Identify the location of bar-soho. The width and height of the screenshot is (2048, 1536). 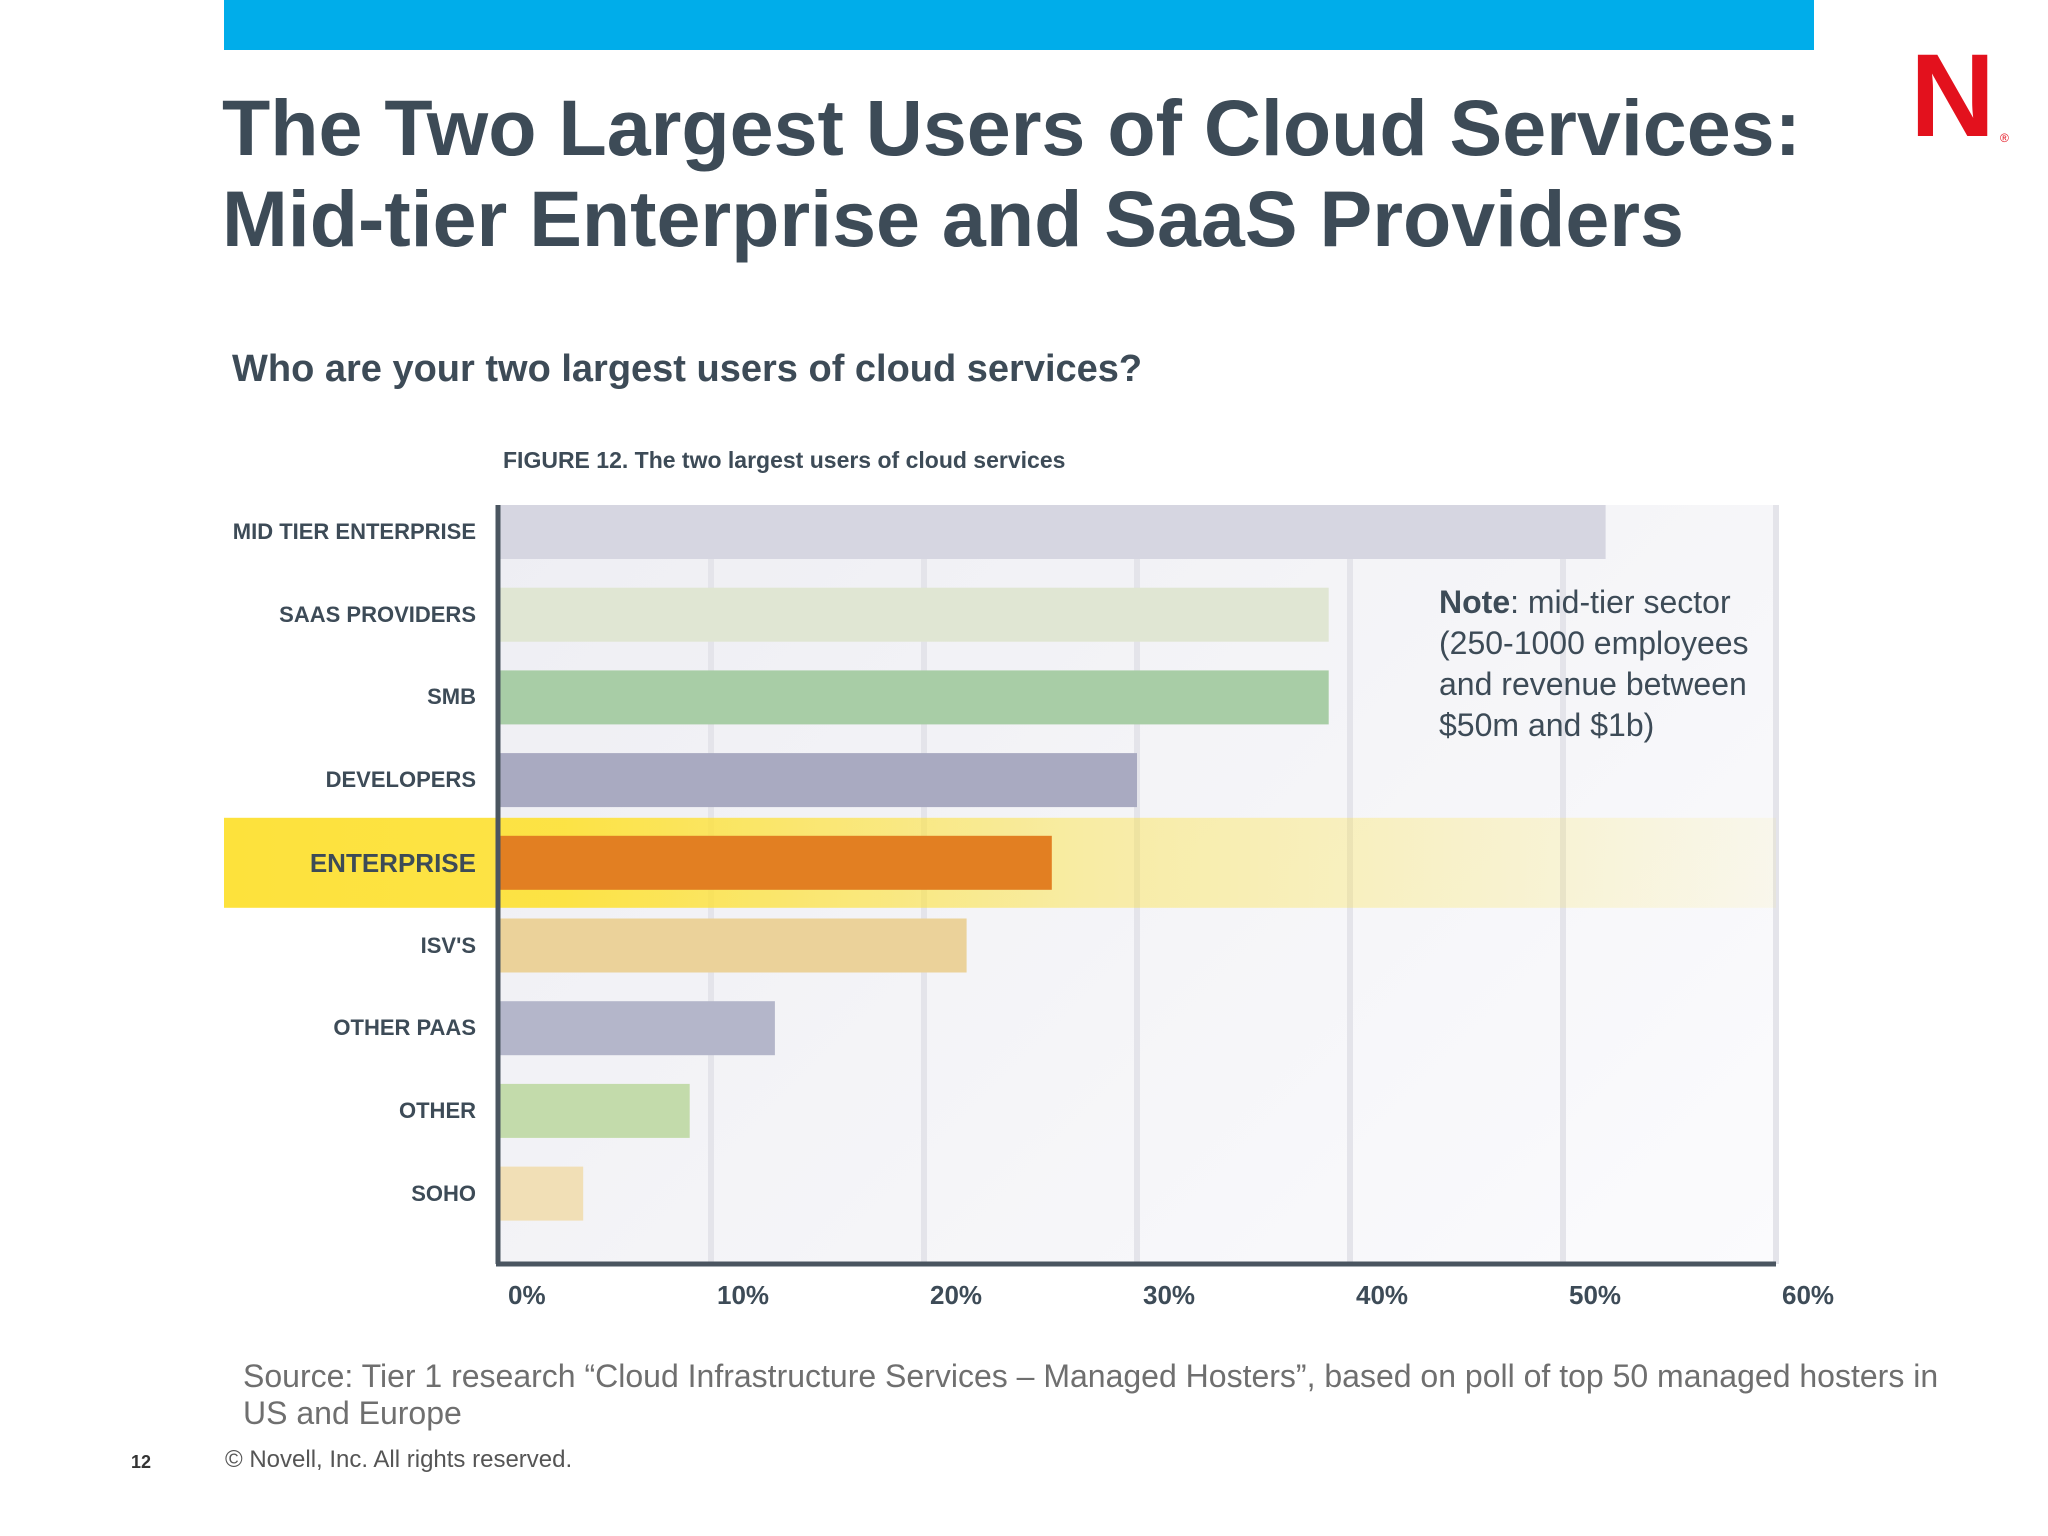
(541, 1193).